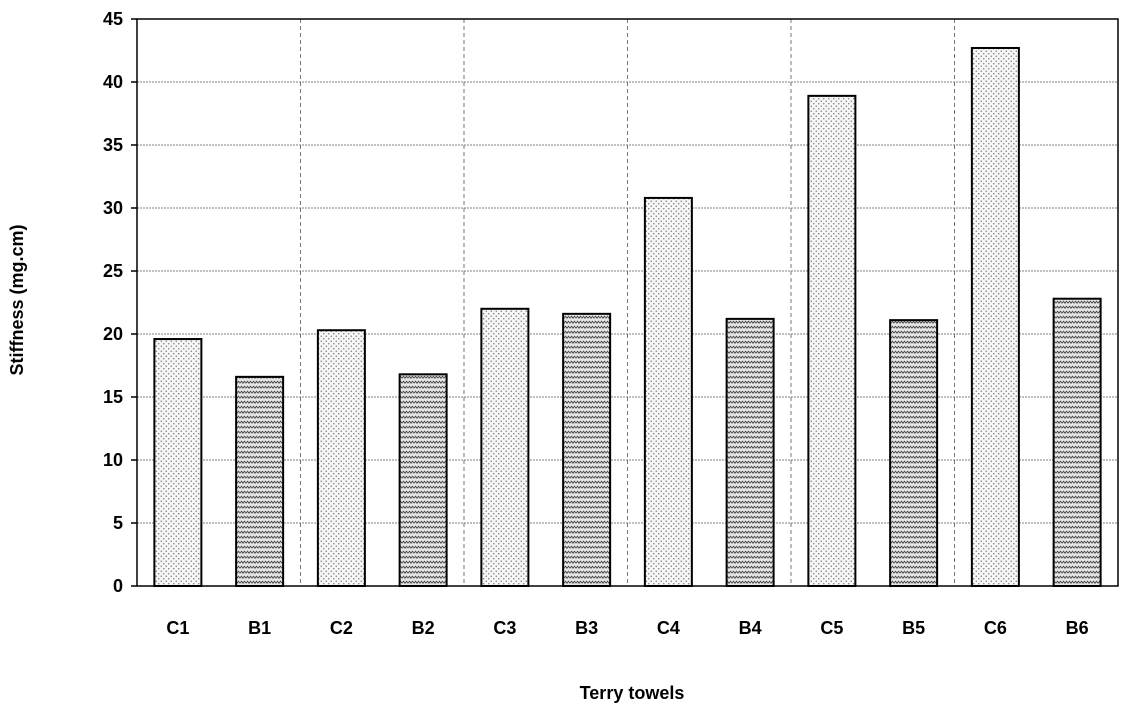  I want to click on y-tick-label: 25, so click(113, 271).